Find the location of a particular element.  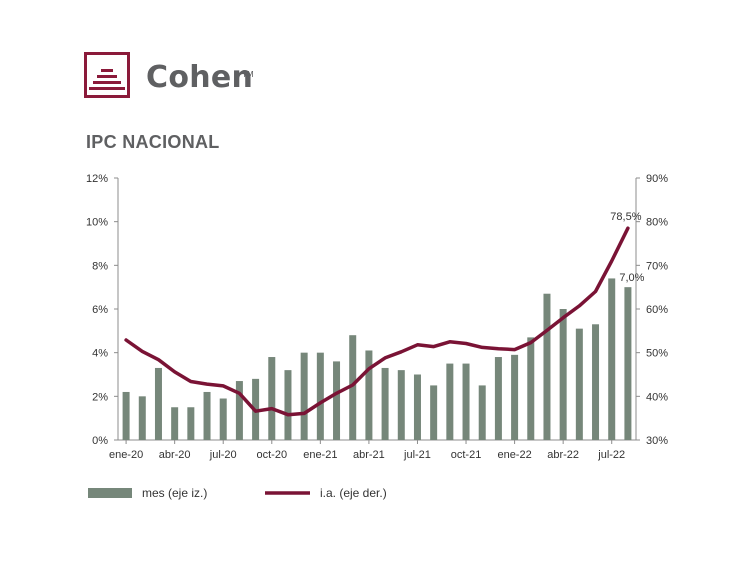

brand-name: Cohen is located at coordinates (200, 77).